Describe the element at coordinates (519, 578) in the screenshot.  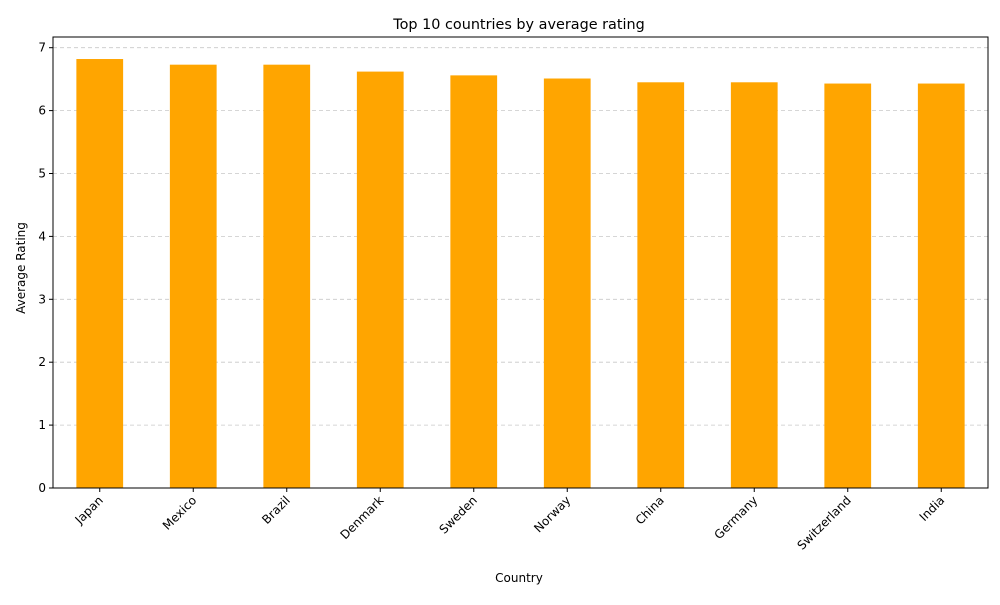
I see `x-axis-label: Country` at that location.